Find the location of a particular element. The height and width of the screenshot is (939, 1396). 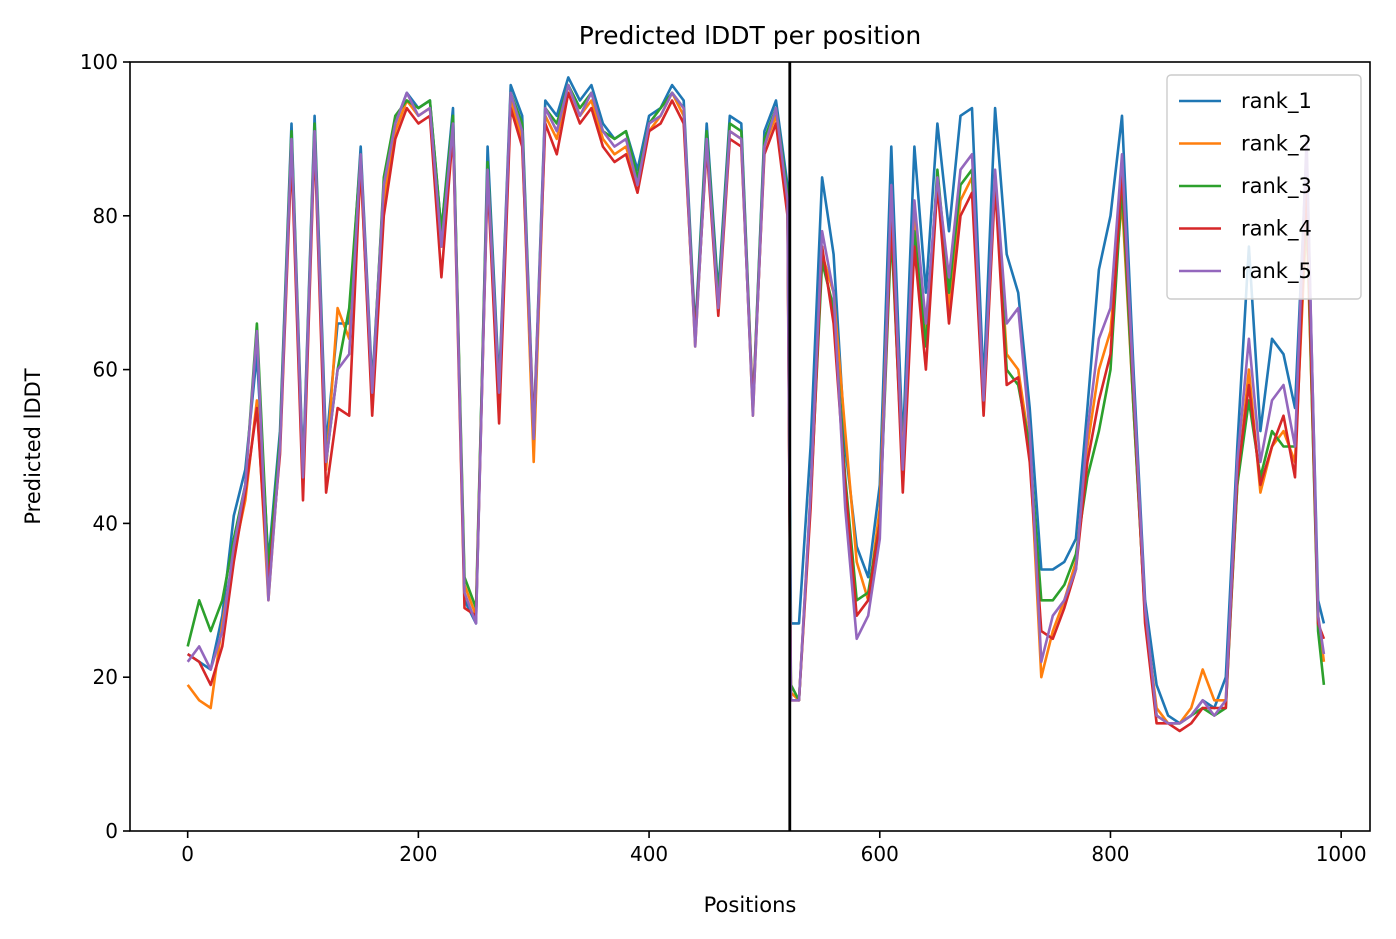

legend: rank_1 rank_2 rank_3 rank_4 rank_5 is located at coordinates (1264, 187).